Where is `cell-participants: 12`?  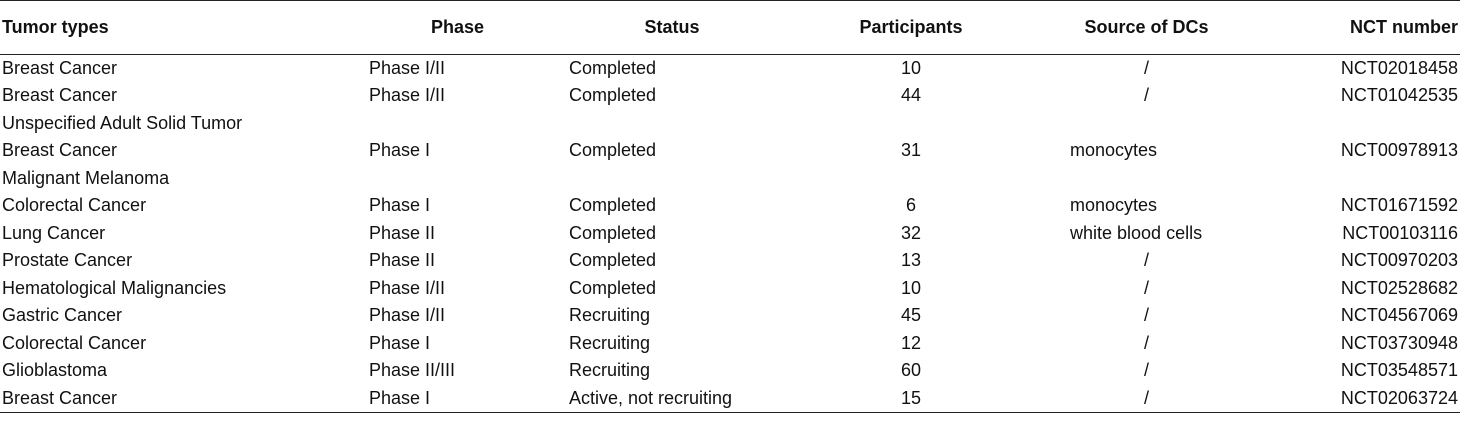 cell-participants: 12 is located at coordinates (911, 342).